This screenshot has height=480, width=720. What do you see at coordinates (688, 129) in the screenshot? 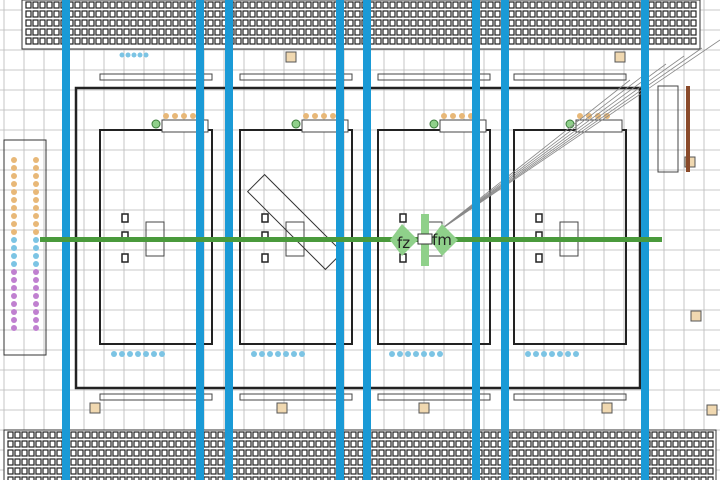
I see `brown-bar` at bounding box center [688, 129].